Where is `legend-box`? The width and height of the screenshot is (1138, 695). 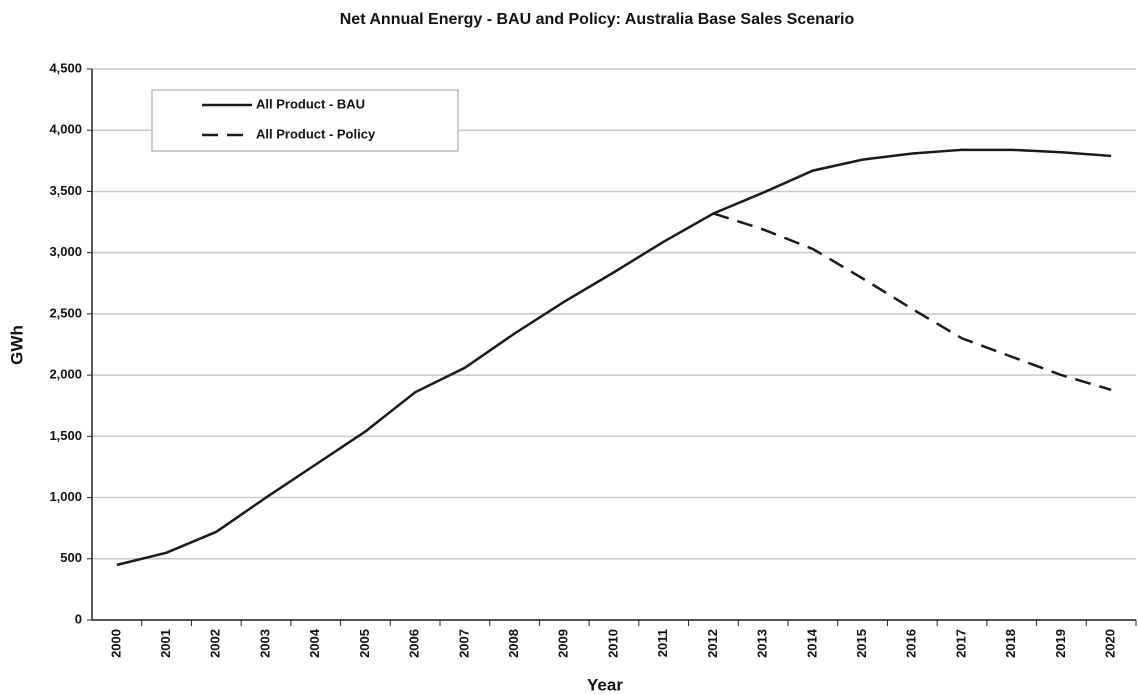
legend-box is located at coordinates (305, 120).